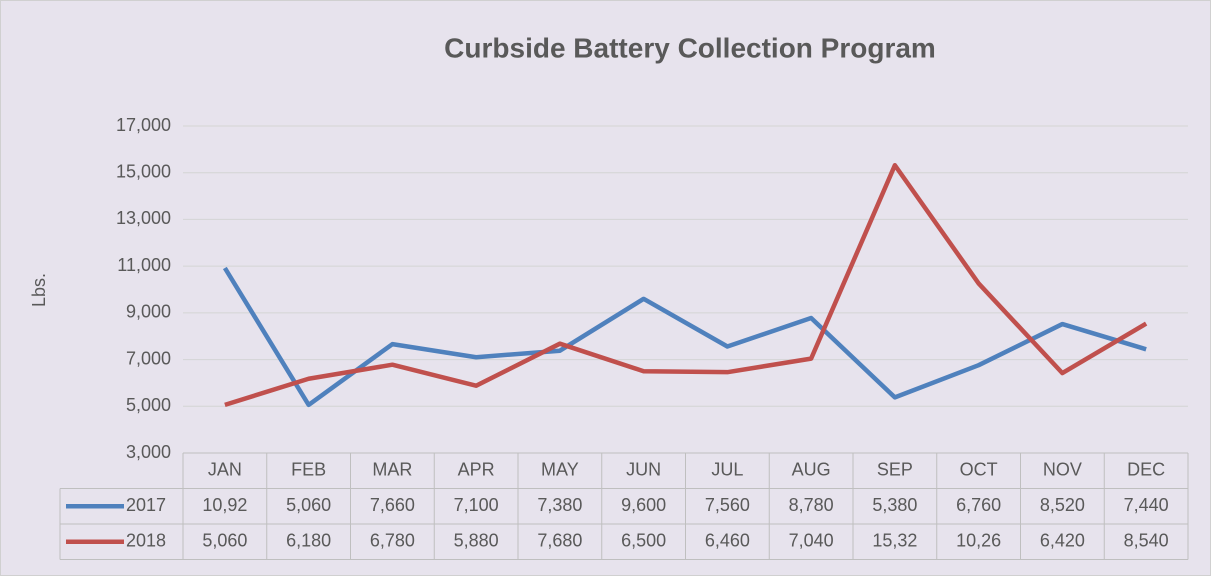  I want to click on y-tick-label: 7,000, so click(148, 358).